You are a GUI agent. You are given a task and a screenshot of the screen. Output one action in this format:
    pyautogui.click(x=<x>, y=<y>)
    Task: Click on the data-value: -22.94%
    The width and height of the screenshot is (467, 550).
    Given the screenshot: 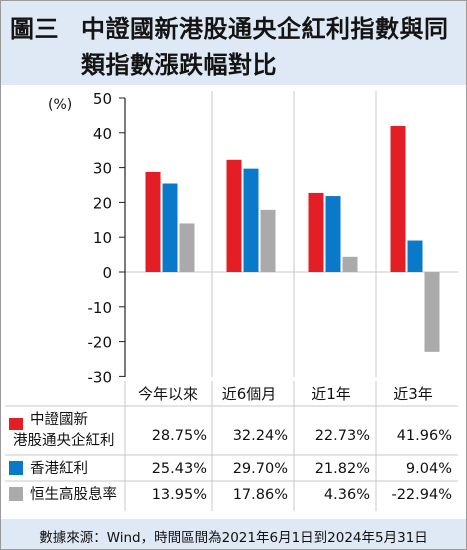 What is the action you would take?
    pyautogui.click(x=421, y=495)
    